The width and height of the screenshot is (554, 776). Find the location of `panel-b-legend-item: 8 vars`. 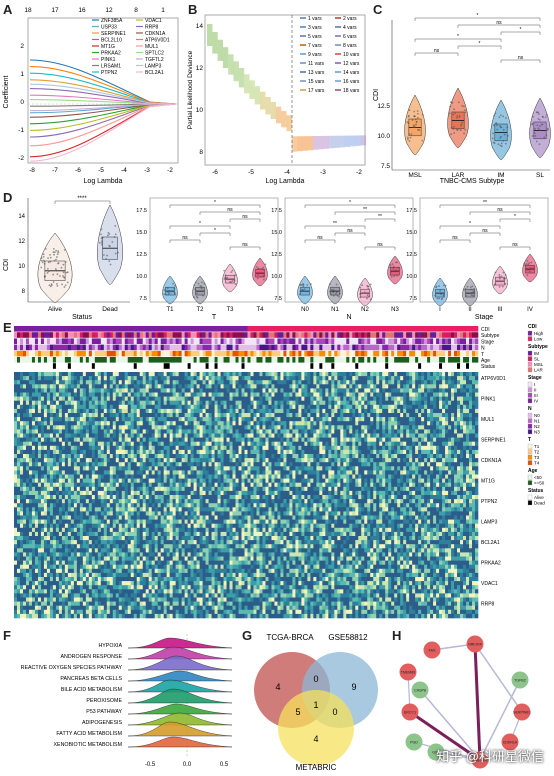

panel-b-legend-item: 8 vars is located at coordinates (350, 46).